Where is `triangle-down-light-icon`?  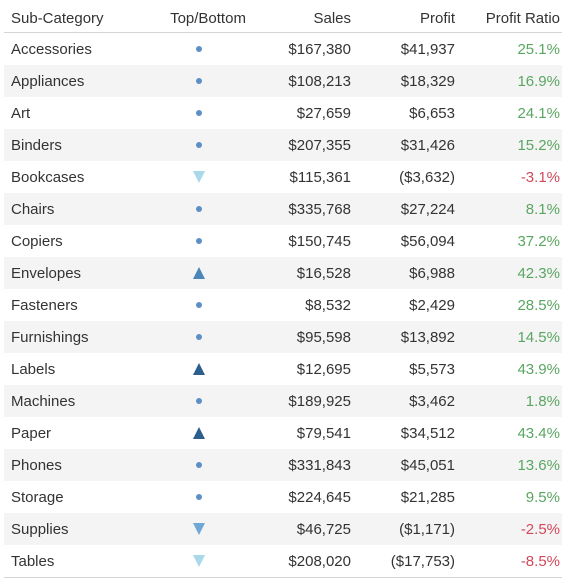 triangle-down-light-icon is located at coordinates (199, 561).